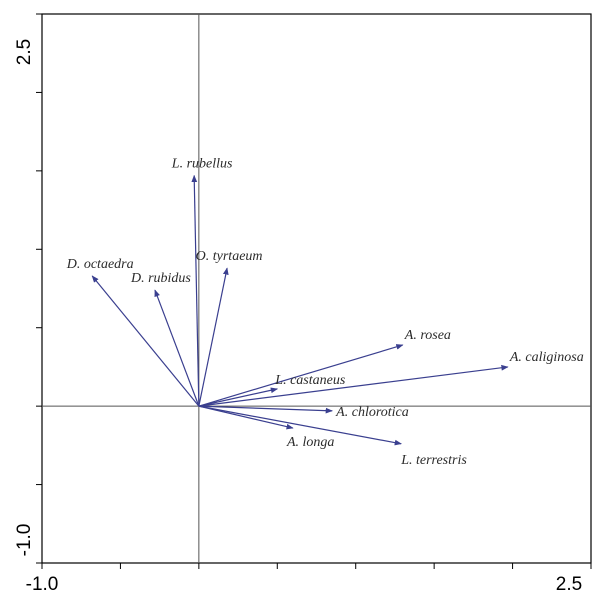 This screenshot has width=606, height=600. What do you see at coordinates (229, 256) in the screenshot?
I see `species-label: O. tyrtaeum` at bounding box center [229, 256].